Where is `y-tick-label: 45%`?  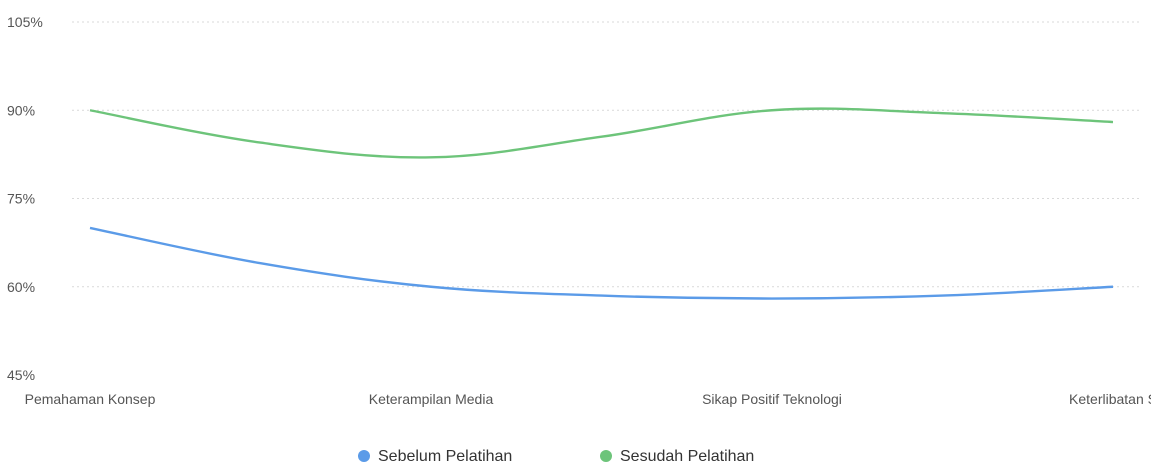 y-tick-label: 45% is located at coordinates (21, 375).